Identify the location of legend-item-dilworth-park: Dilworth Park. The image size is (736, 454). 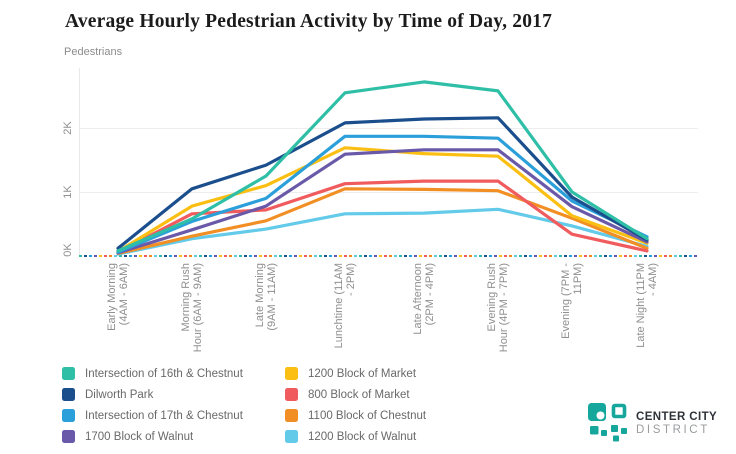
(152, 394).